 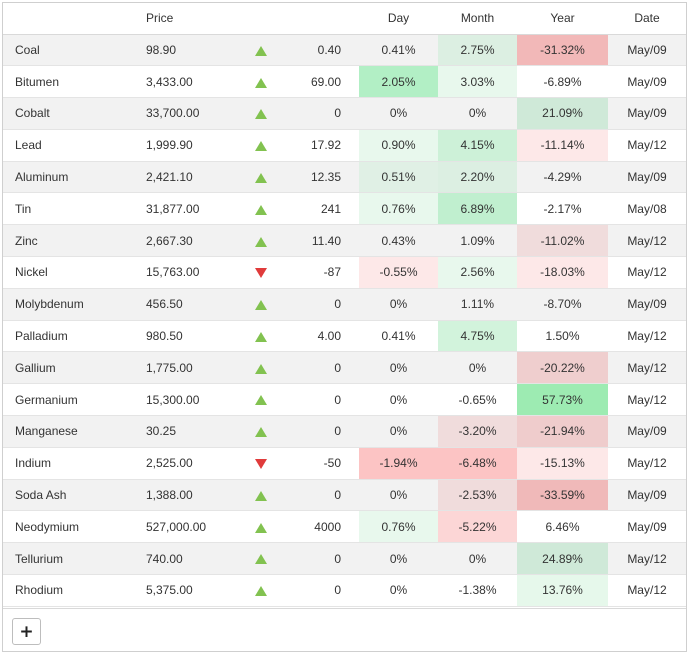 What do you see at coordinates (562, 145) in the screenshot?
I see `year-change-cell: -11.14%` at bounding box center [562, 145].